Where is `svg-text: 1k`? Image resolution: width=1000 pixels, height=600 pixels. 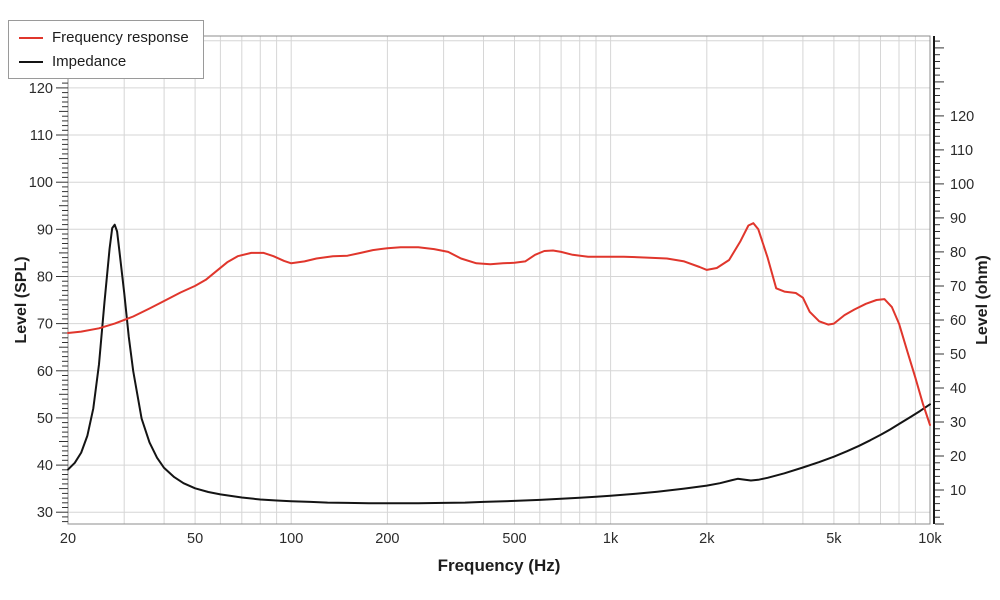 svg-text: 1k is located at coordinates (611, 539).